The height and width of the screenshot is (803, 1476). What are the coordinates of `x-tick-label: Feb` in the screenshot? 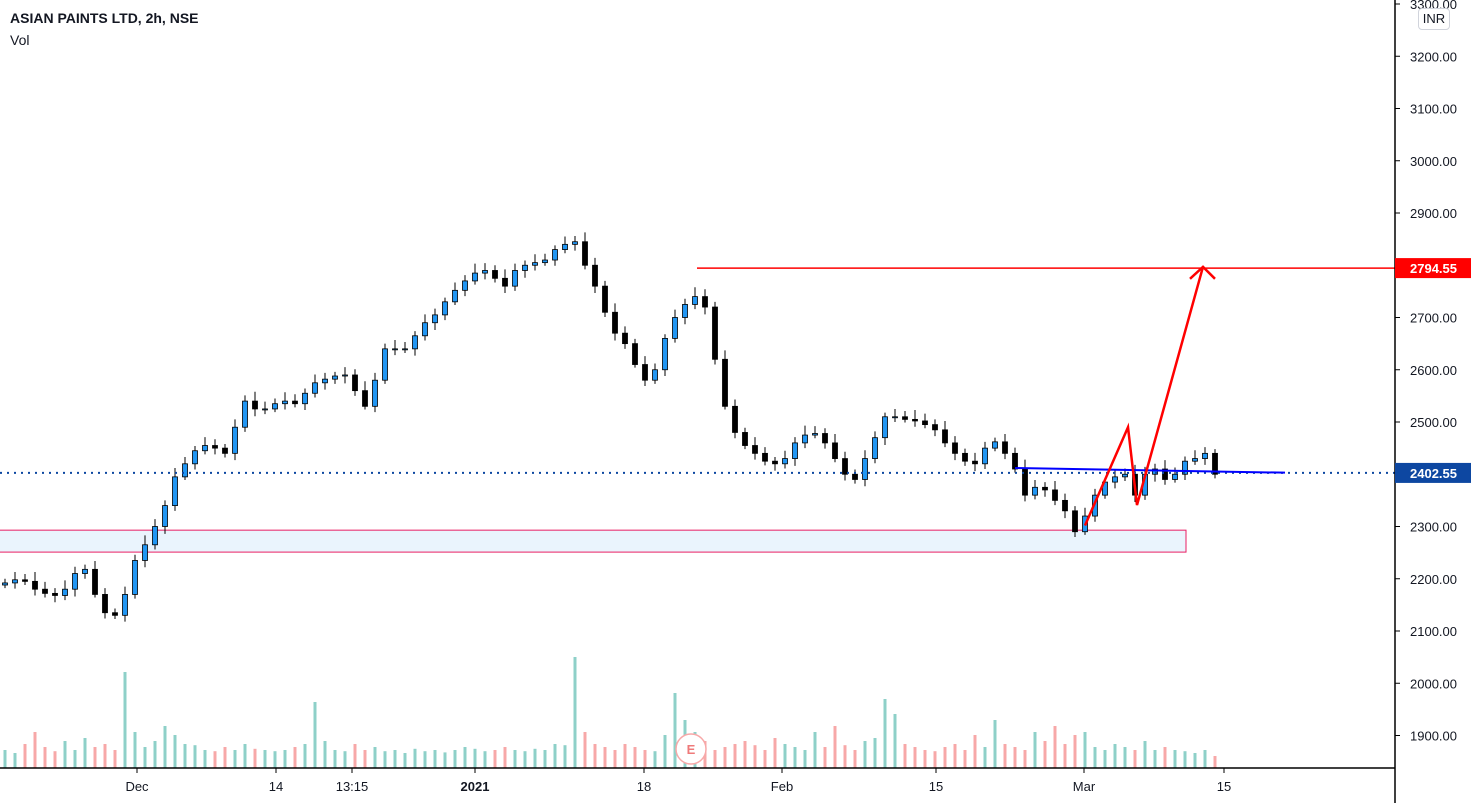 It's located at (782, 786).